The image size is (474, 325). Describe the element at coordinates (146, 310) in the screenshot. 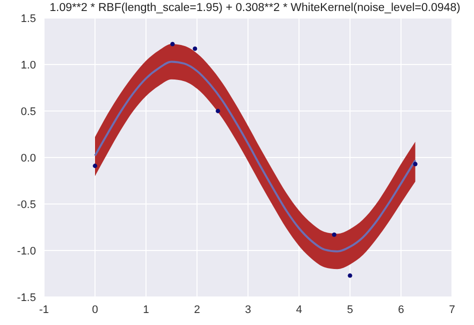

I see `x-tick-label: 1` at that location.